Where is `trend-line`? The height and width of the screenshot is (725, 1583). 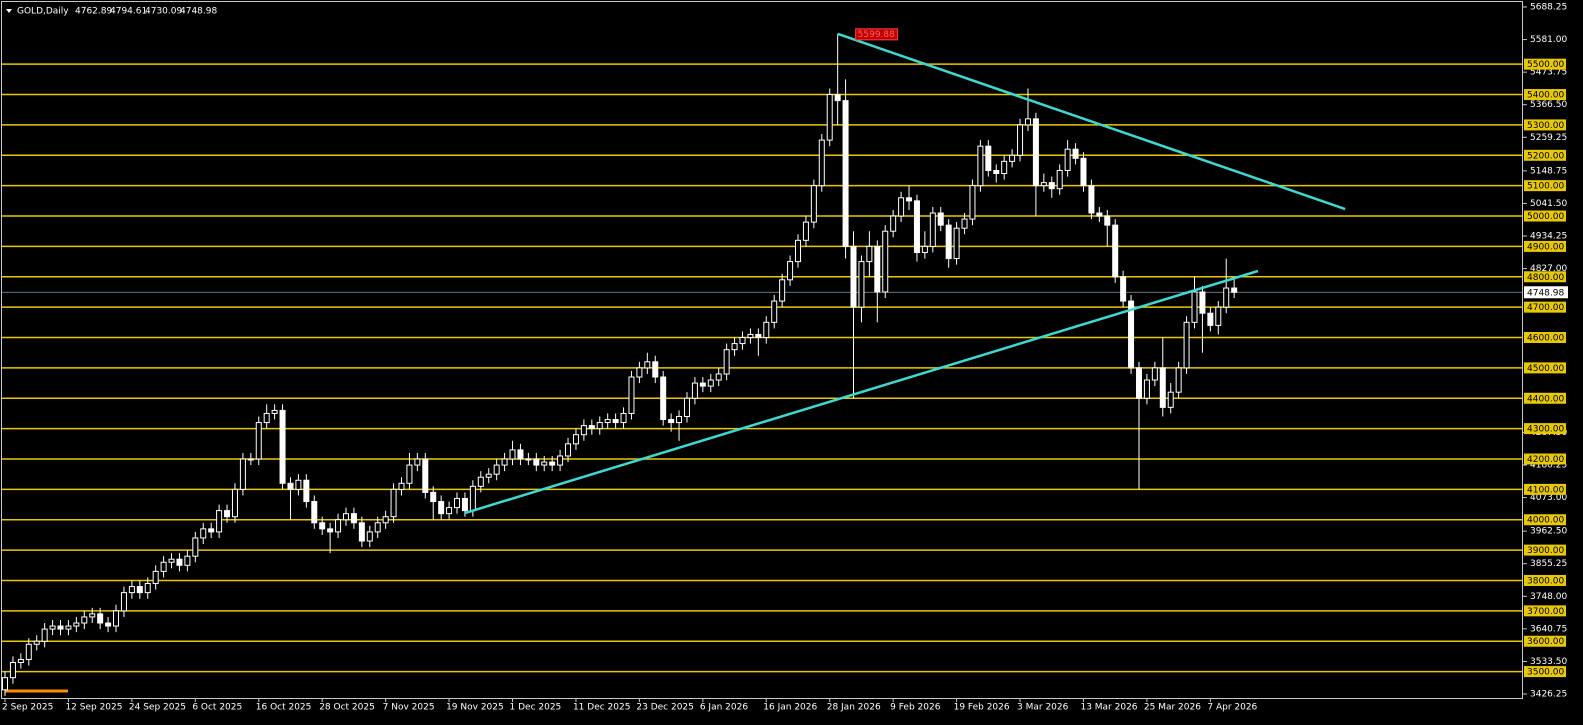 trend-line is located at coordinates (1091, 121).